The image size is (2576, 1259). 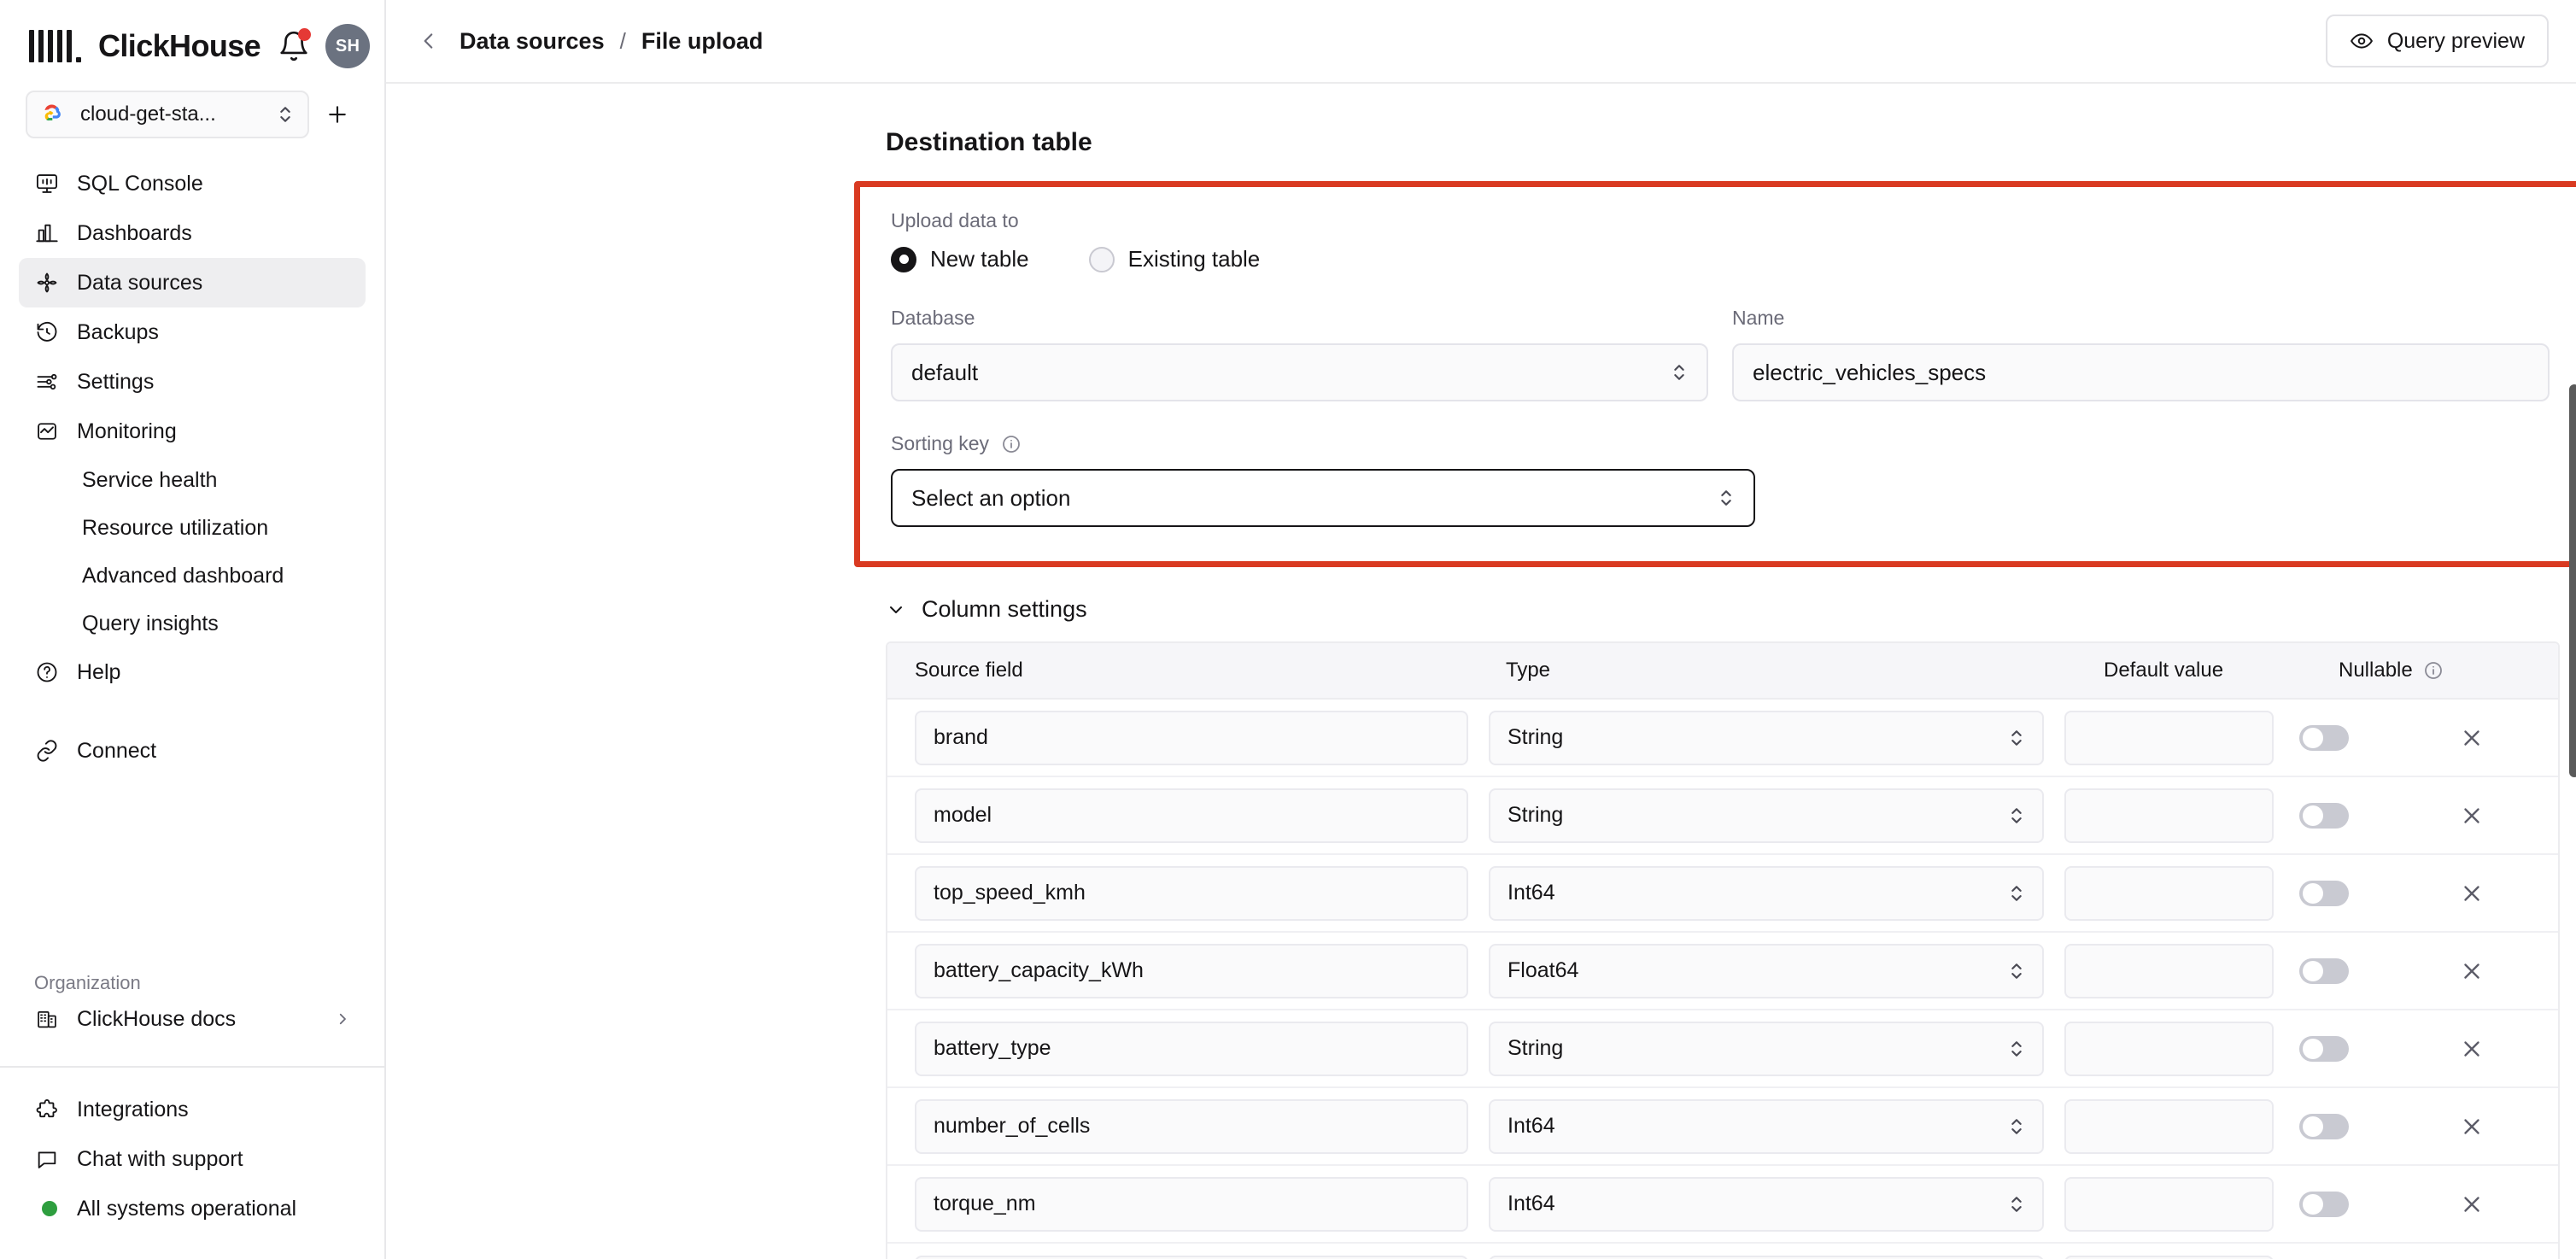 What do you see at coordinates (192, 382) in the screenshot?
I see `sidebar-item-settings: Settings` at bounding box center [192, 382].